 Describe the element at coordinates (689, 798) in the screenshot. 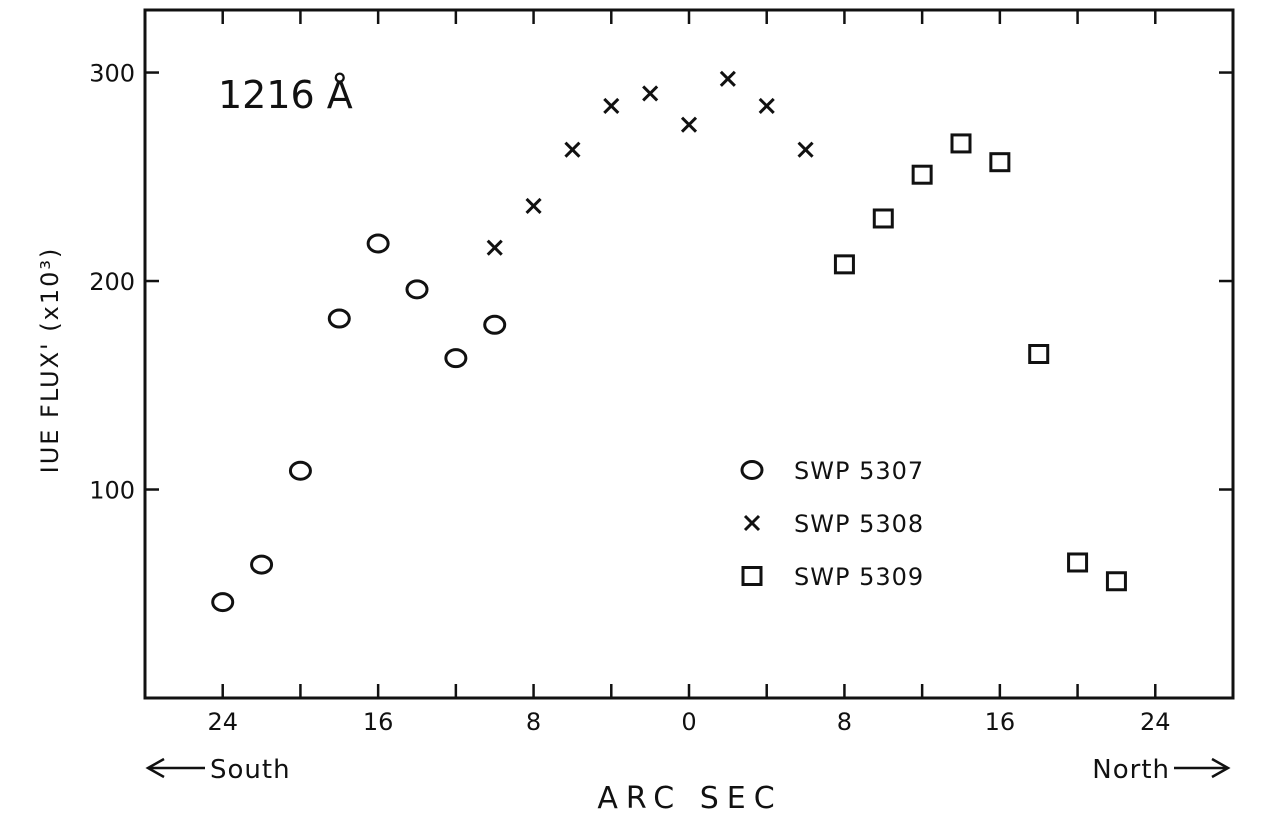

I see `x-axis-label: ARC SEC` at that location.